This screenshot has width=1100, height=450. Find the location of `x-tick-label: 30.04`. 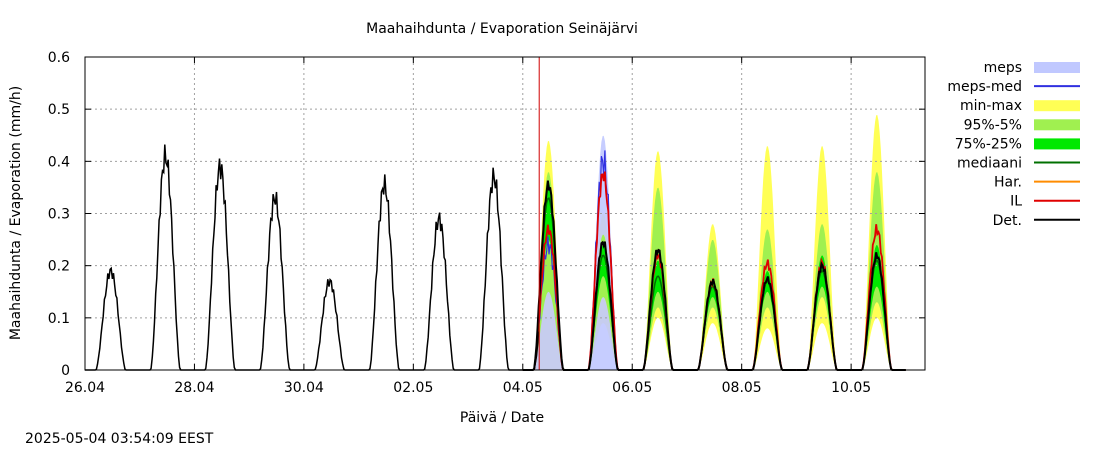

x-tick-label: 30.04 is located at coordinates (304, 388).